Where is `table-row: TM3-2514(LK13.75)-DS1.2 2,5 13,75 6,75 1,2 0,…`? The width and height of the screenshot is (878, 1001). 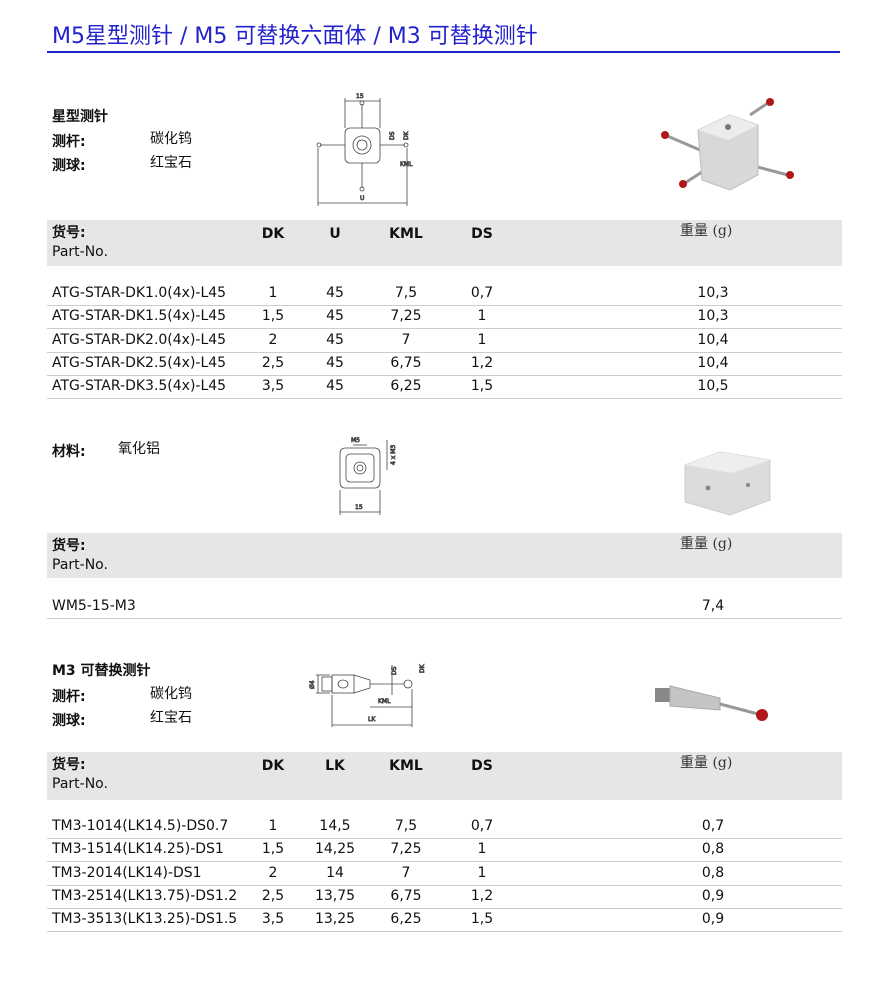 table-row: TM3-2514(LK13.75)-DS1.2 2,5 13,75 6,75 1,2 0,… is located at coordinates (444, 897).